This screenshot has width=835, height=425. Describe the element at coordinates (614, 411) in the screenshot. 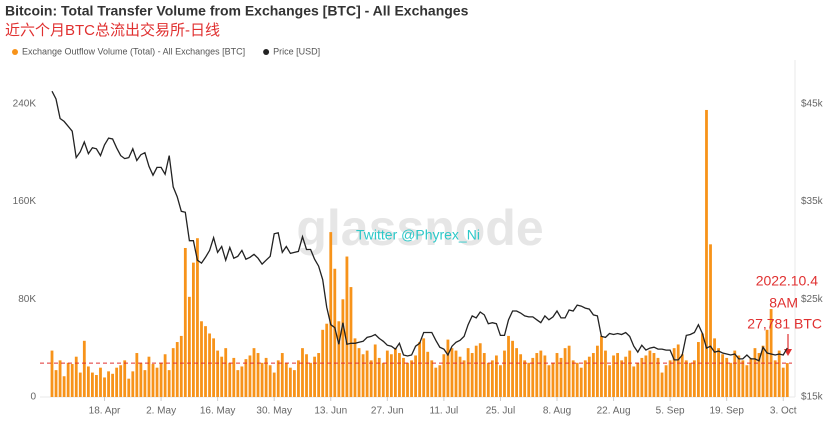

I see `x-tick-label: 22. Aug` at that location.